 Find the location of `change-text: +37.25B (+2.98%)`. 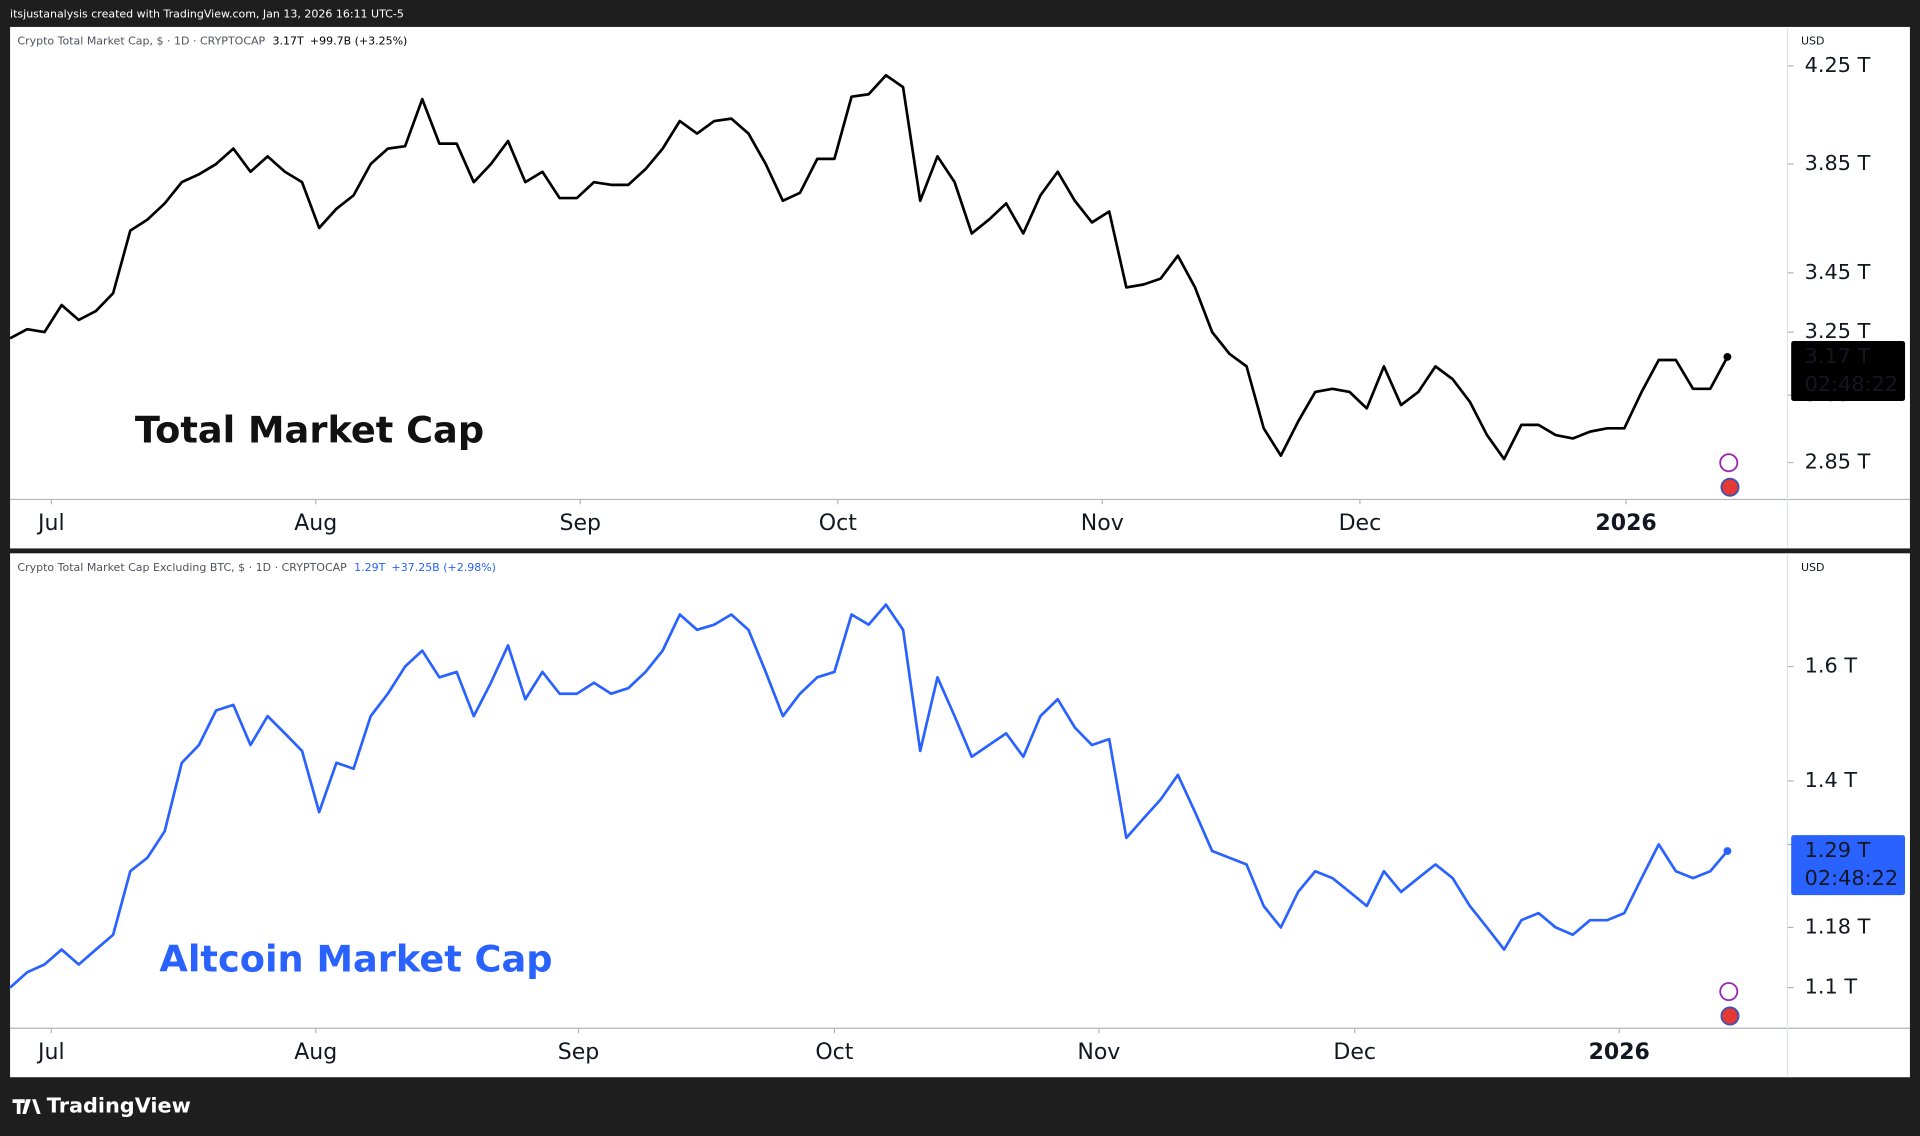

change-text: +37.25B (+2.98%) is located at coordinates (443, 567).